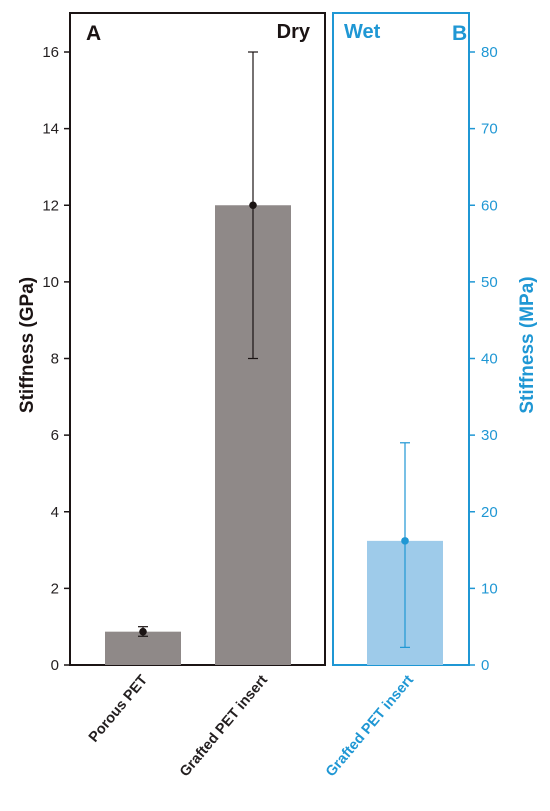  I want to click on category-label-porous-pet: Porous PET, so click(118, 708).